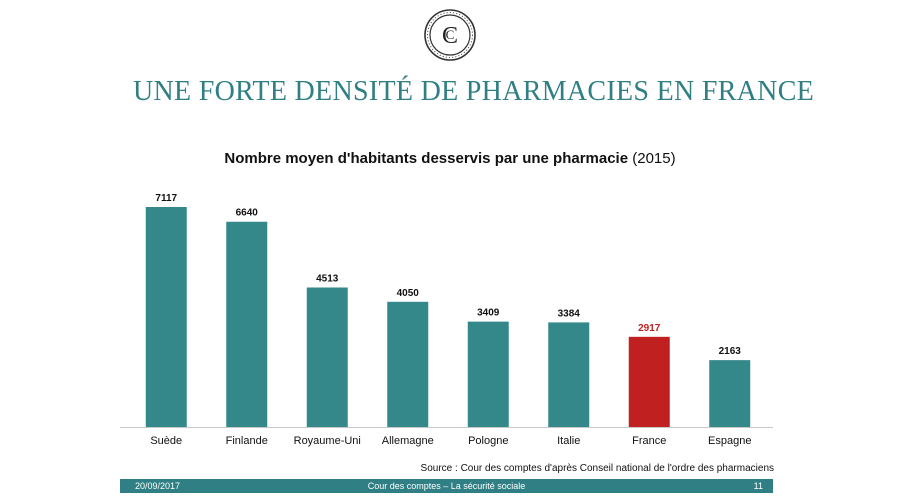 This screenshot has height=500, width=900. I want to click on footer-date: 20/09/2017, so click(158, 486).